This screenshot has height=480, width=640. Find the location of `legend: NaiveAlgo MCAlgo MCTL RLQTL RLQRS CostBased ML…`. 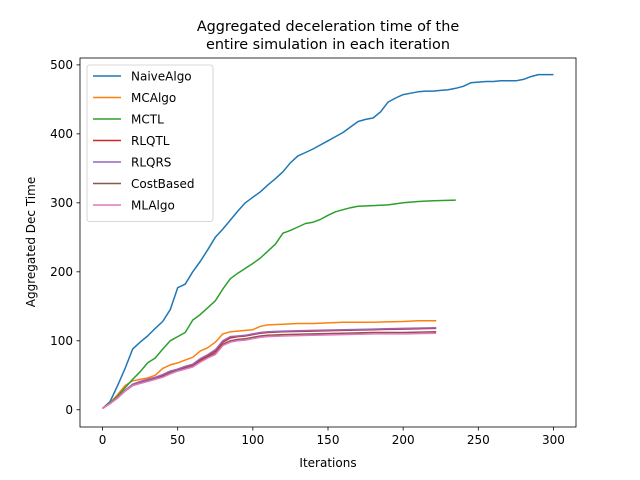

legend: NaiveAlgo MCAlgo MCTL RLQTL RLQRS CostBased ML… is located at coordinates (150, 143).